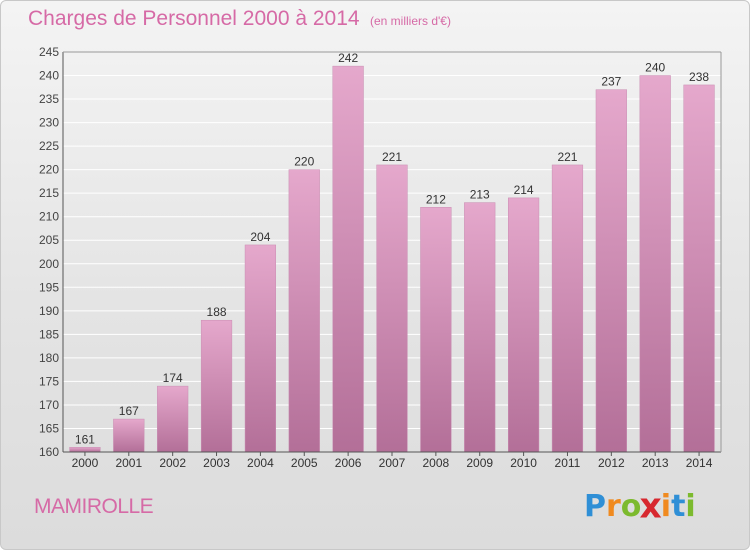  What do you see at coordinates (128, 463) in the screenshot?
I see `x-tick-label: 2001` at bounding box center [128, 463].